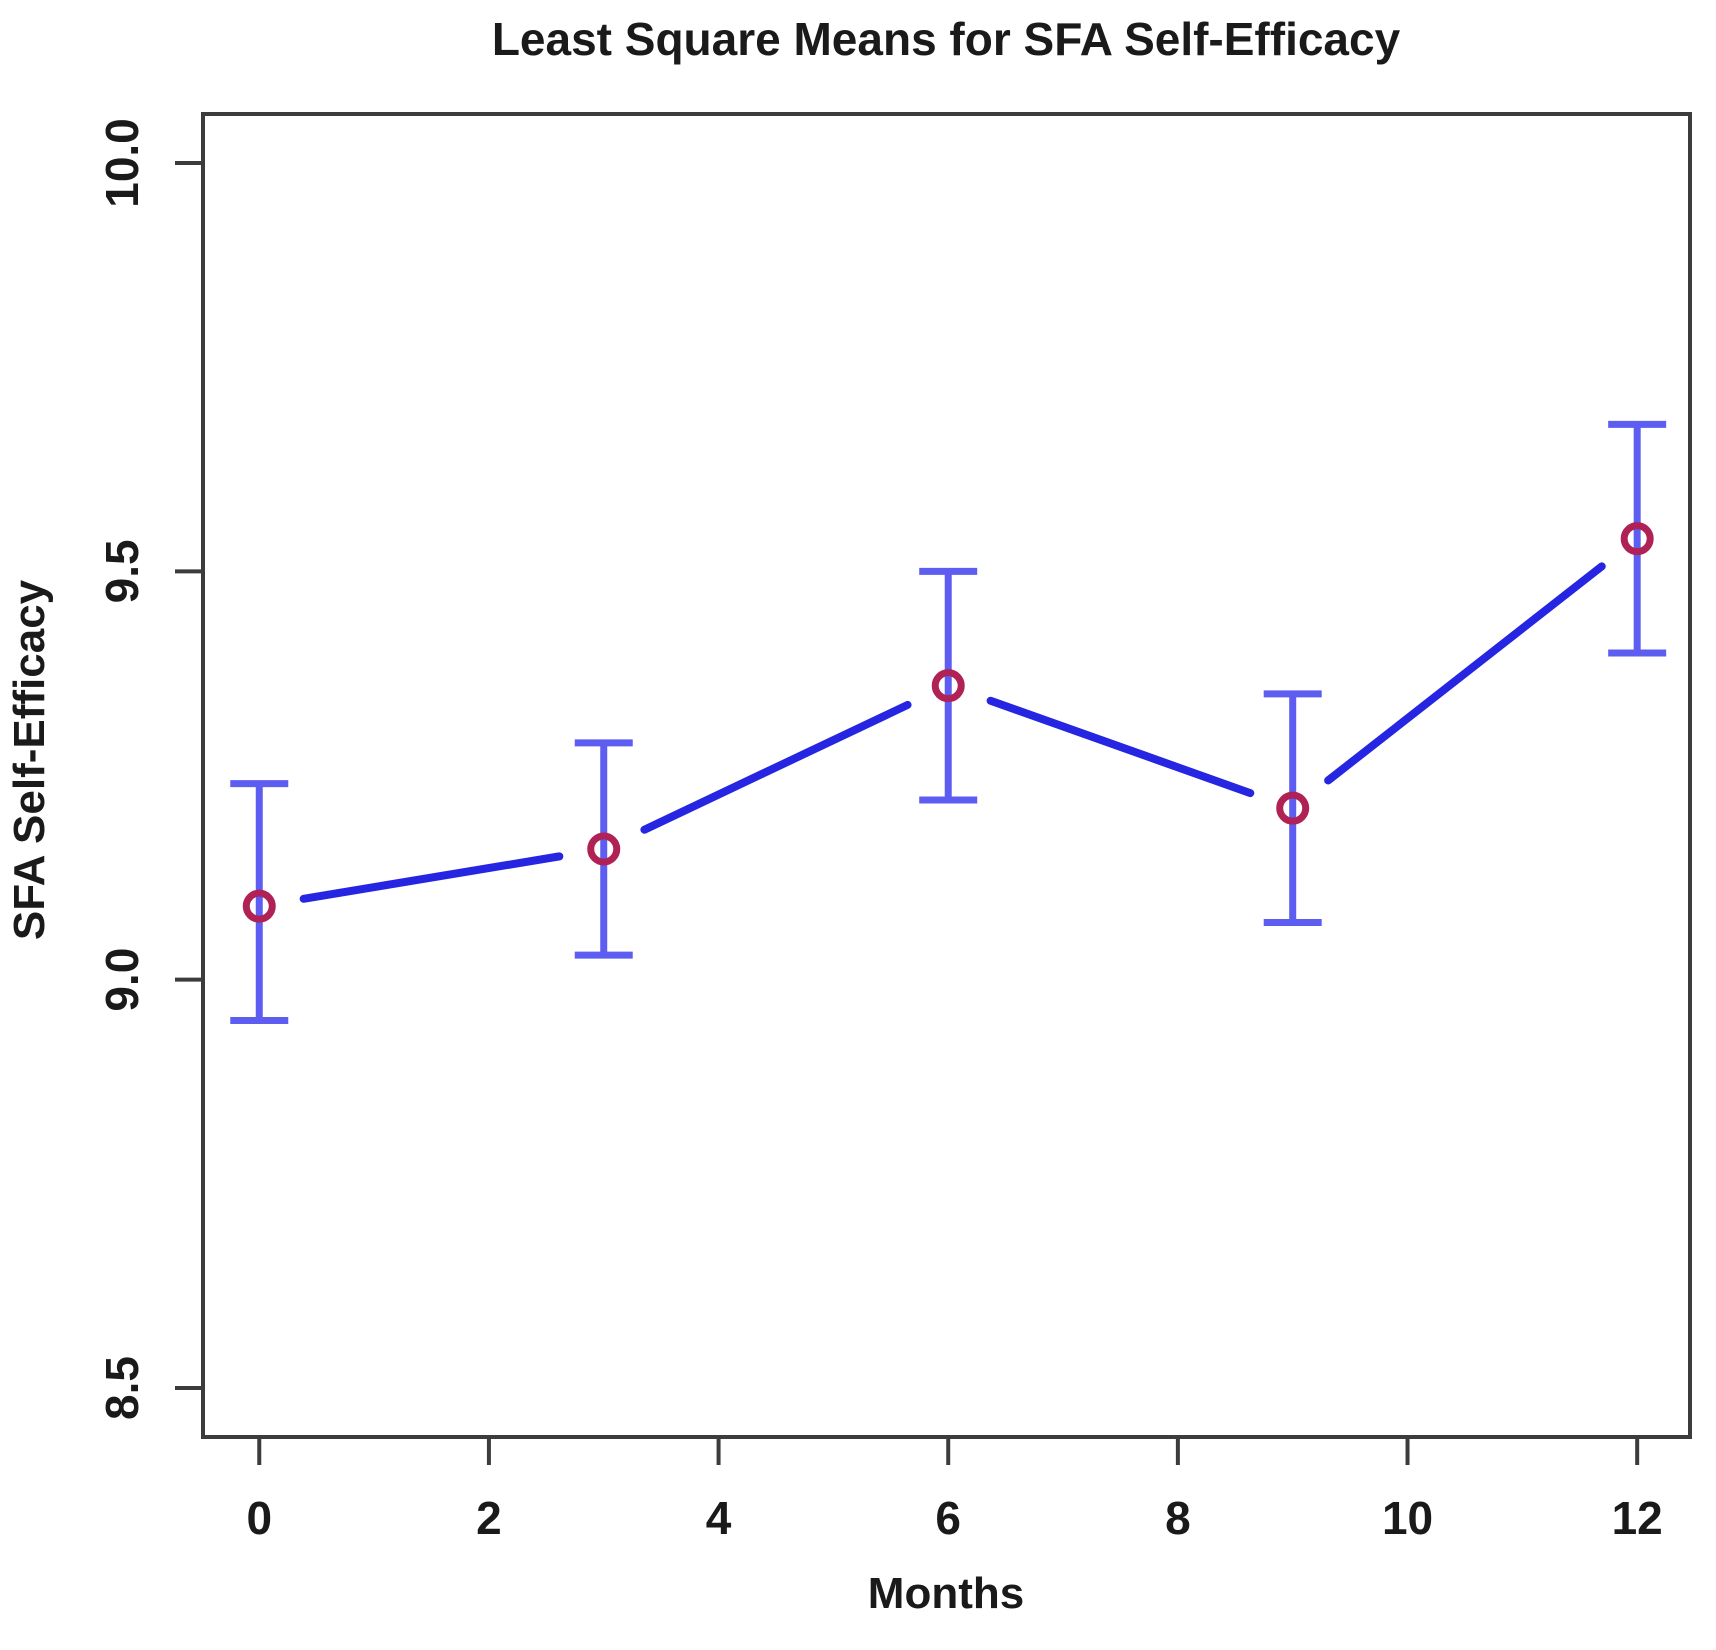 The image size is (1716, 1650). Describe the element at coordinates (122, 1388) in the screenshot. I see `y-tick-label: 8.5` at that location.